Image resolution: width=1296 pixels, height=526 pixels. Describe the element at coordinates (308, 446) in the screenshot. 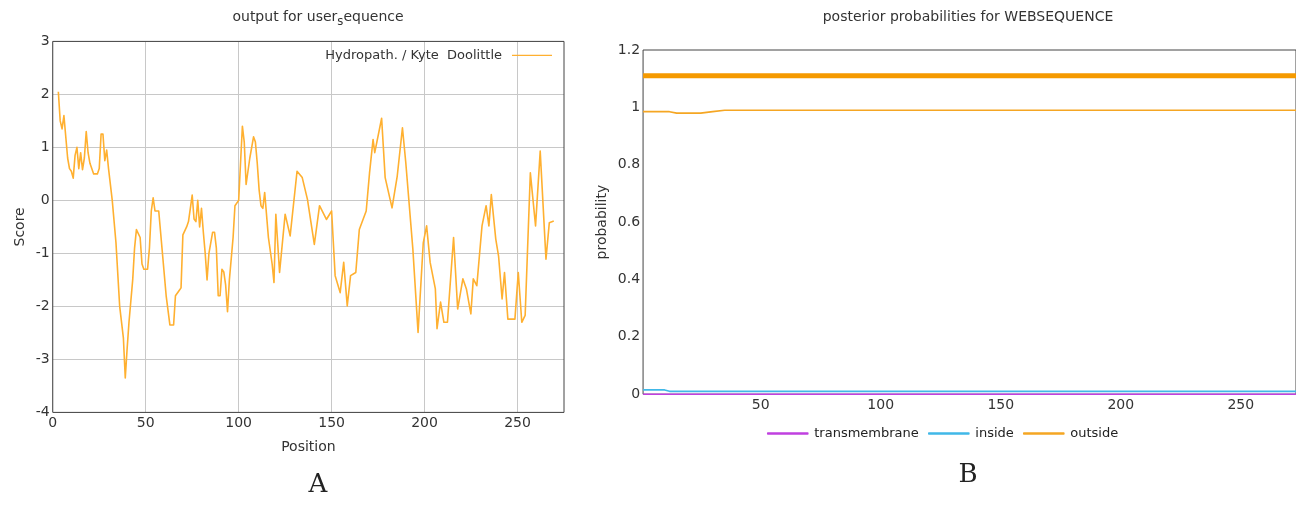

I see `x-axis-title: Position` at that location.